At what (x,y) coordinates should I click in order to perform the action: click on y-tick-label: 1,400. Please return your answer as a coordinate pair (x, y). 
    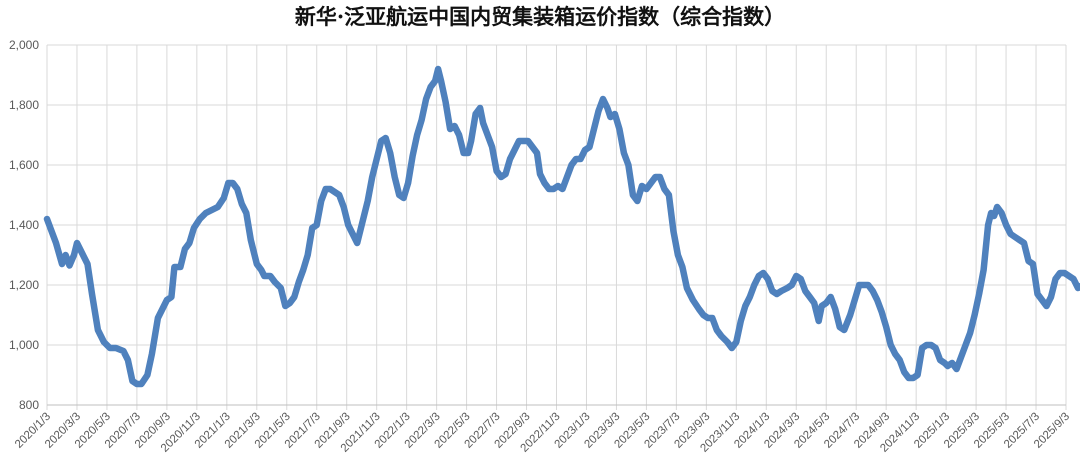
    Looking at the image, I should click on (24, 225).